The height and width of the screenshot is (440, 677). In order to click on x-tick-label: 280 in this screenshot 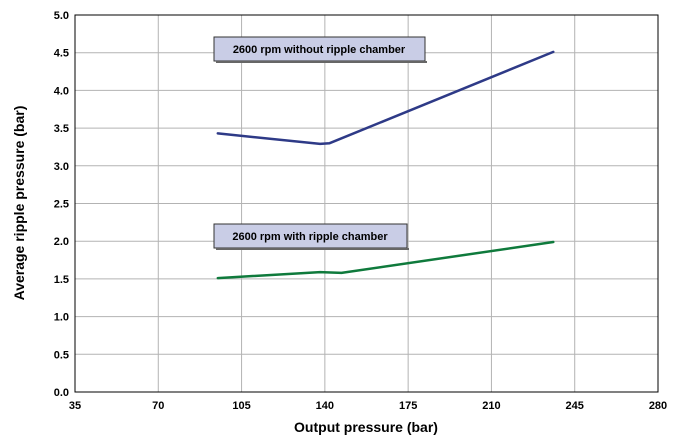, I will do `click(658, 406)`.